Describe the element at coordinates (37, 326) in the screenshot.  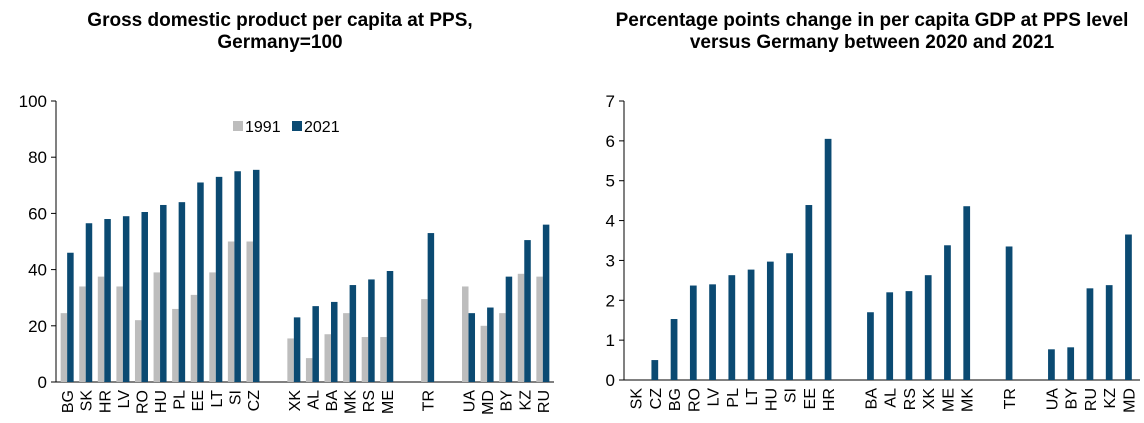
I see `y-tick-label: 20` at that location.